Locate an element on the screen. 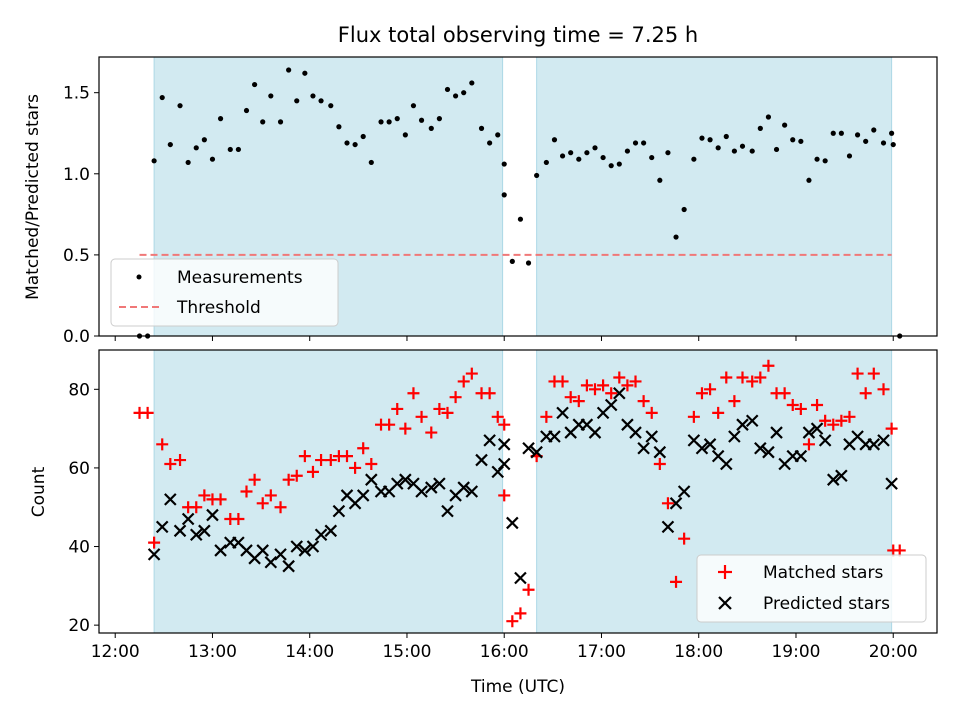 The width and height of the screenshot is (960, 720). y-tick-label: 0.5 is located at coordinates (76, 256).